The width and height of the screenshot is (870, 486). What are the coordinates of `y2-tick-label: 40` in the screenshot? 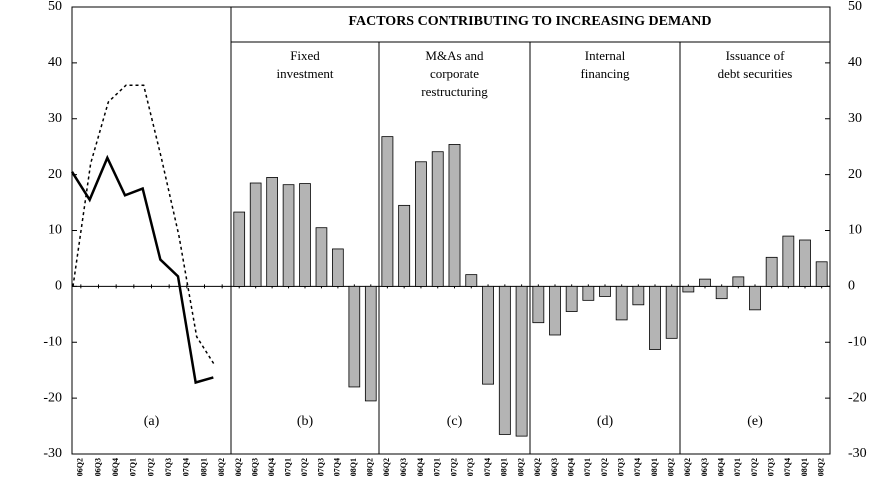 It's located at (855, 62).